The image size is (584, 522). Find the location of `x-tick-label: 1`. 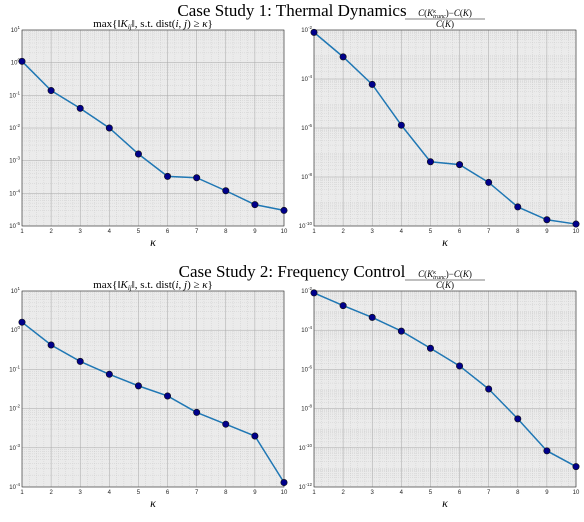

x-tick-label: 1 is located at coordinates (314, 493).